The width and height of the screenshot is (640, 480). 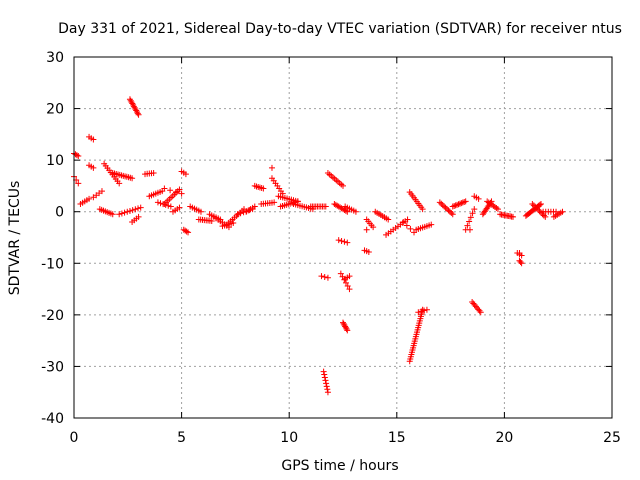 I want to click on y-tick-label: -10, so click(x=52, y=264).